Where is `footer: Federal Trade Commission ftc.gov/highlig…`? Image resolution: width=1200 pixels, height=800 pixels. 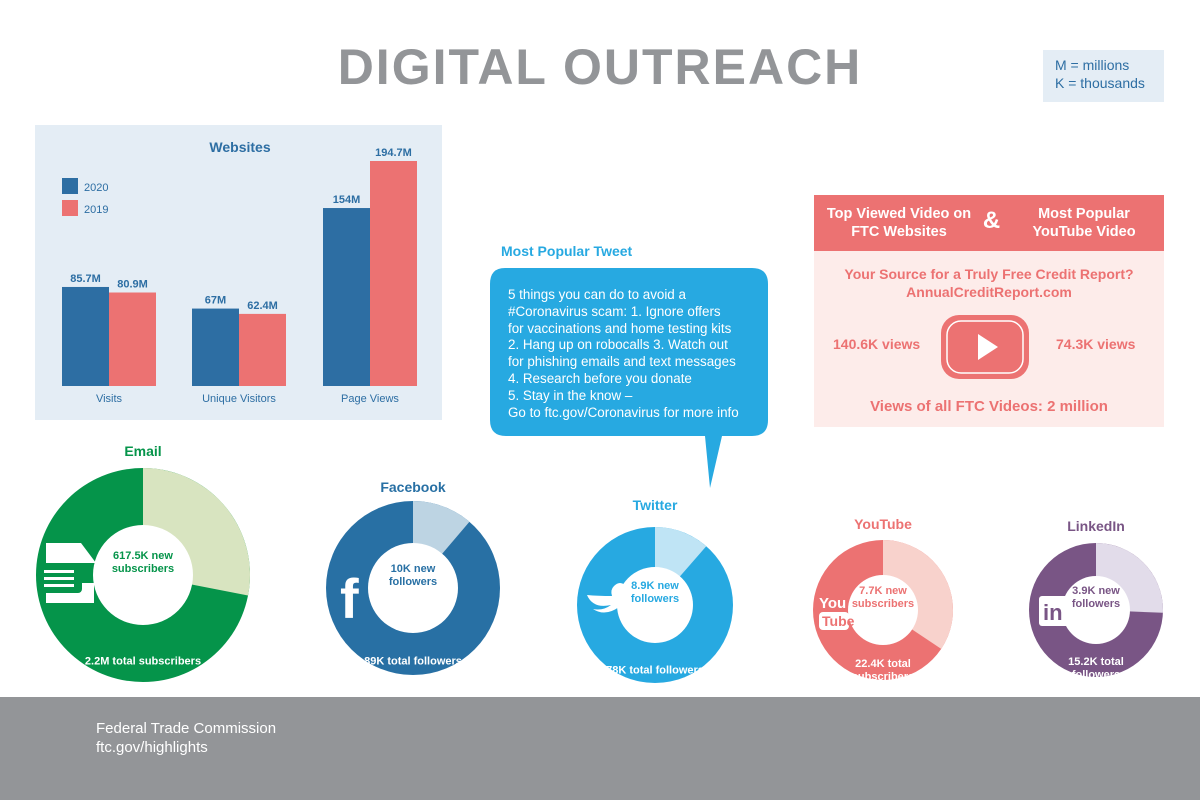 footer: Federal Trade Commission ftc.gov/highlig… is located at coordinates (600, 748).